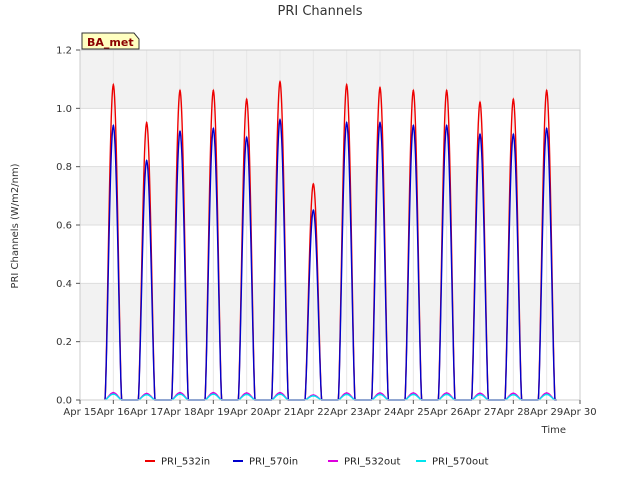  Describe the element at coordinates (313, 412) in the screenshot. I see `x-tick-label: Apr 22` at that location.